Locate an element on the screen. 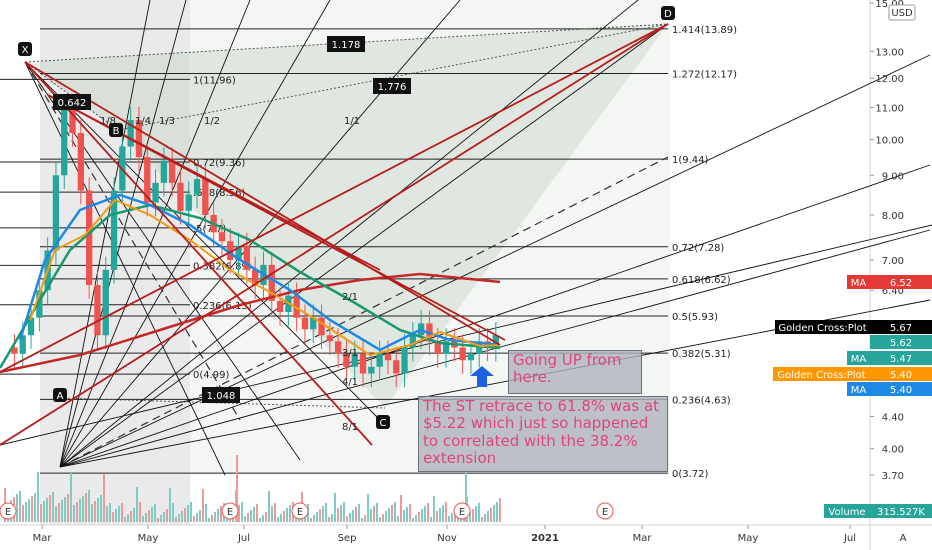  ma-200-line is located at coordinates (250, 323).